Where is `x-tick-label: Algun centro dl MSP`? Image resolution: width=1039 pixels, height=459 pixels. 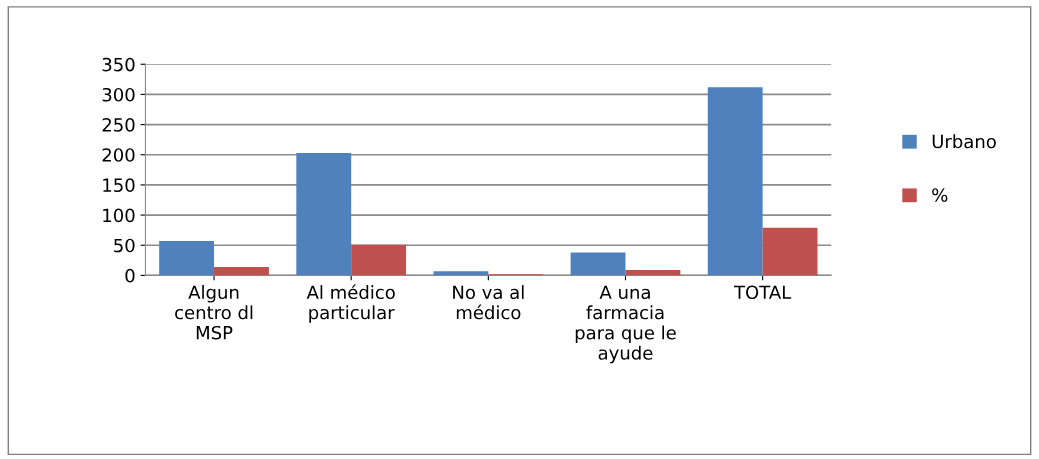
x-tick-label: Algun centro dl MSP is located at coordinates (214, 312).